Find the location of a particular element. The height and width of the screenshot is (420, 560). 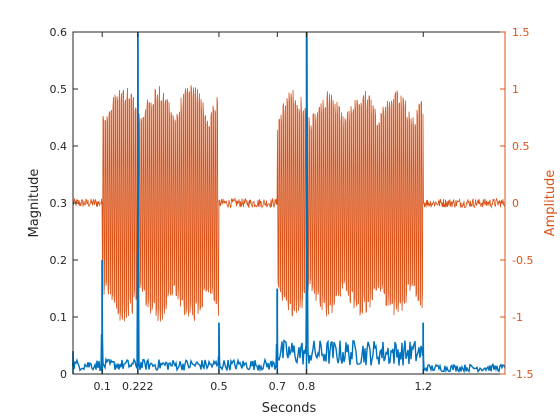

x-tick-label: 0.7 is located at coordinates (278, 386).